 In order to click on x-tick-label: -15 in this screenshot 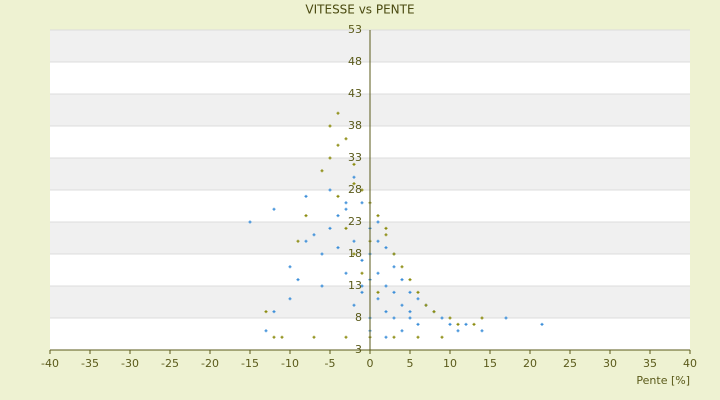, I will do `click(250, 363)`.